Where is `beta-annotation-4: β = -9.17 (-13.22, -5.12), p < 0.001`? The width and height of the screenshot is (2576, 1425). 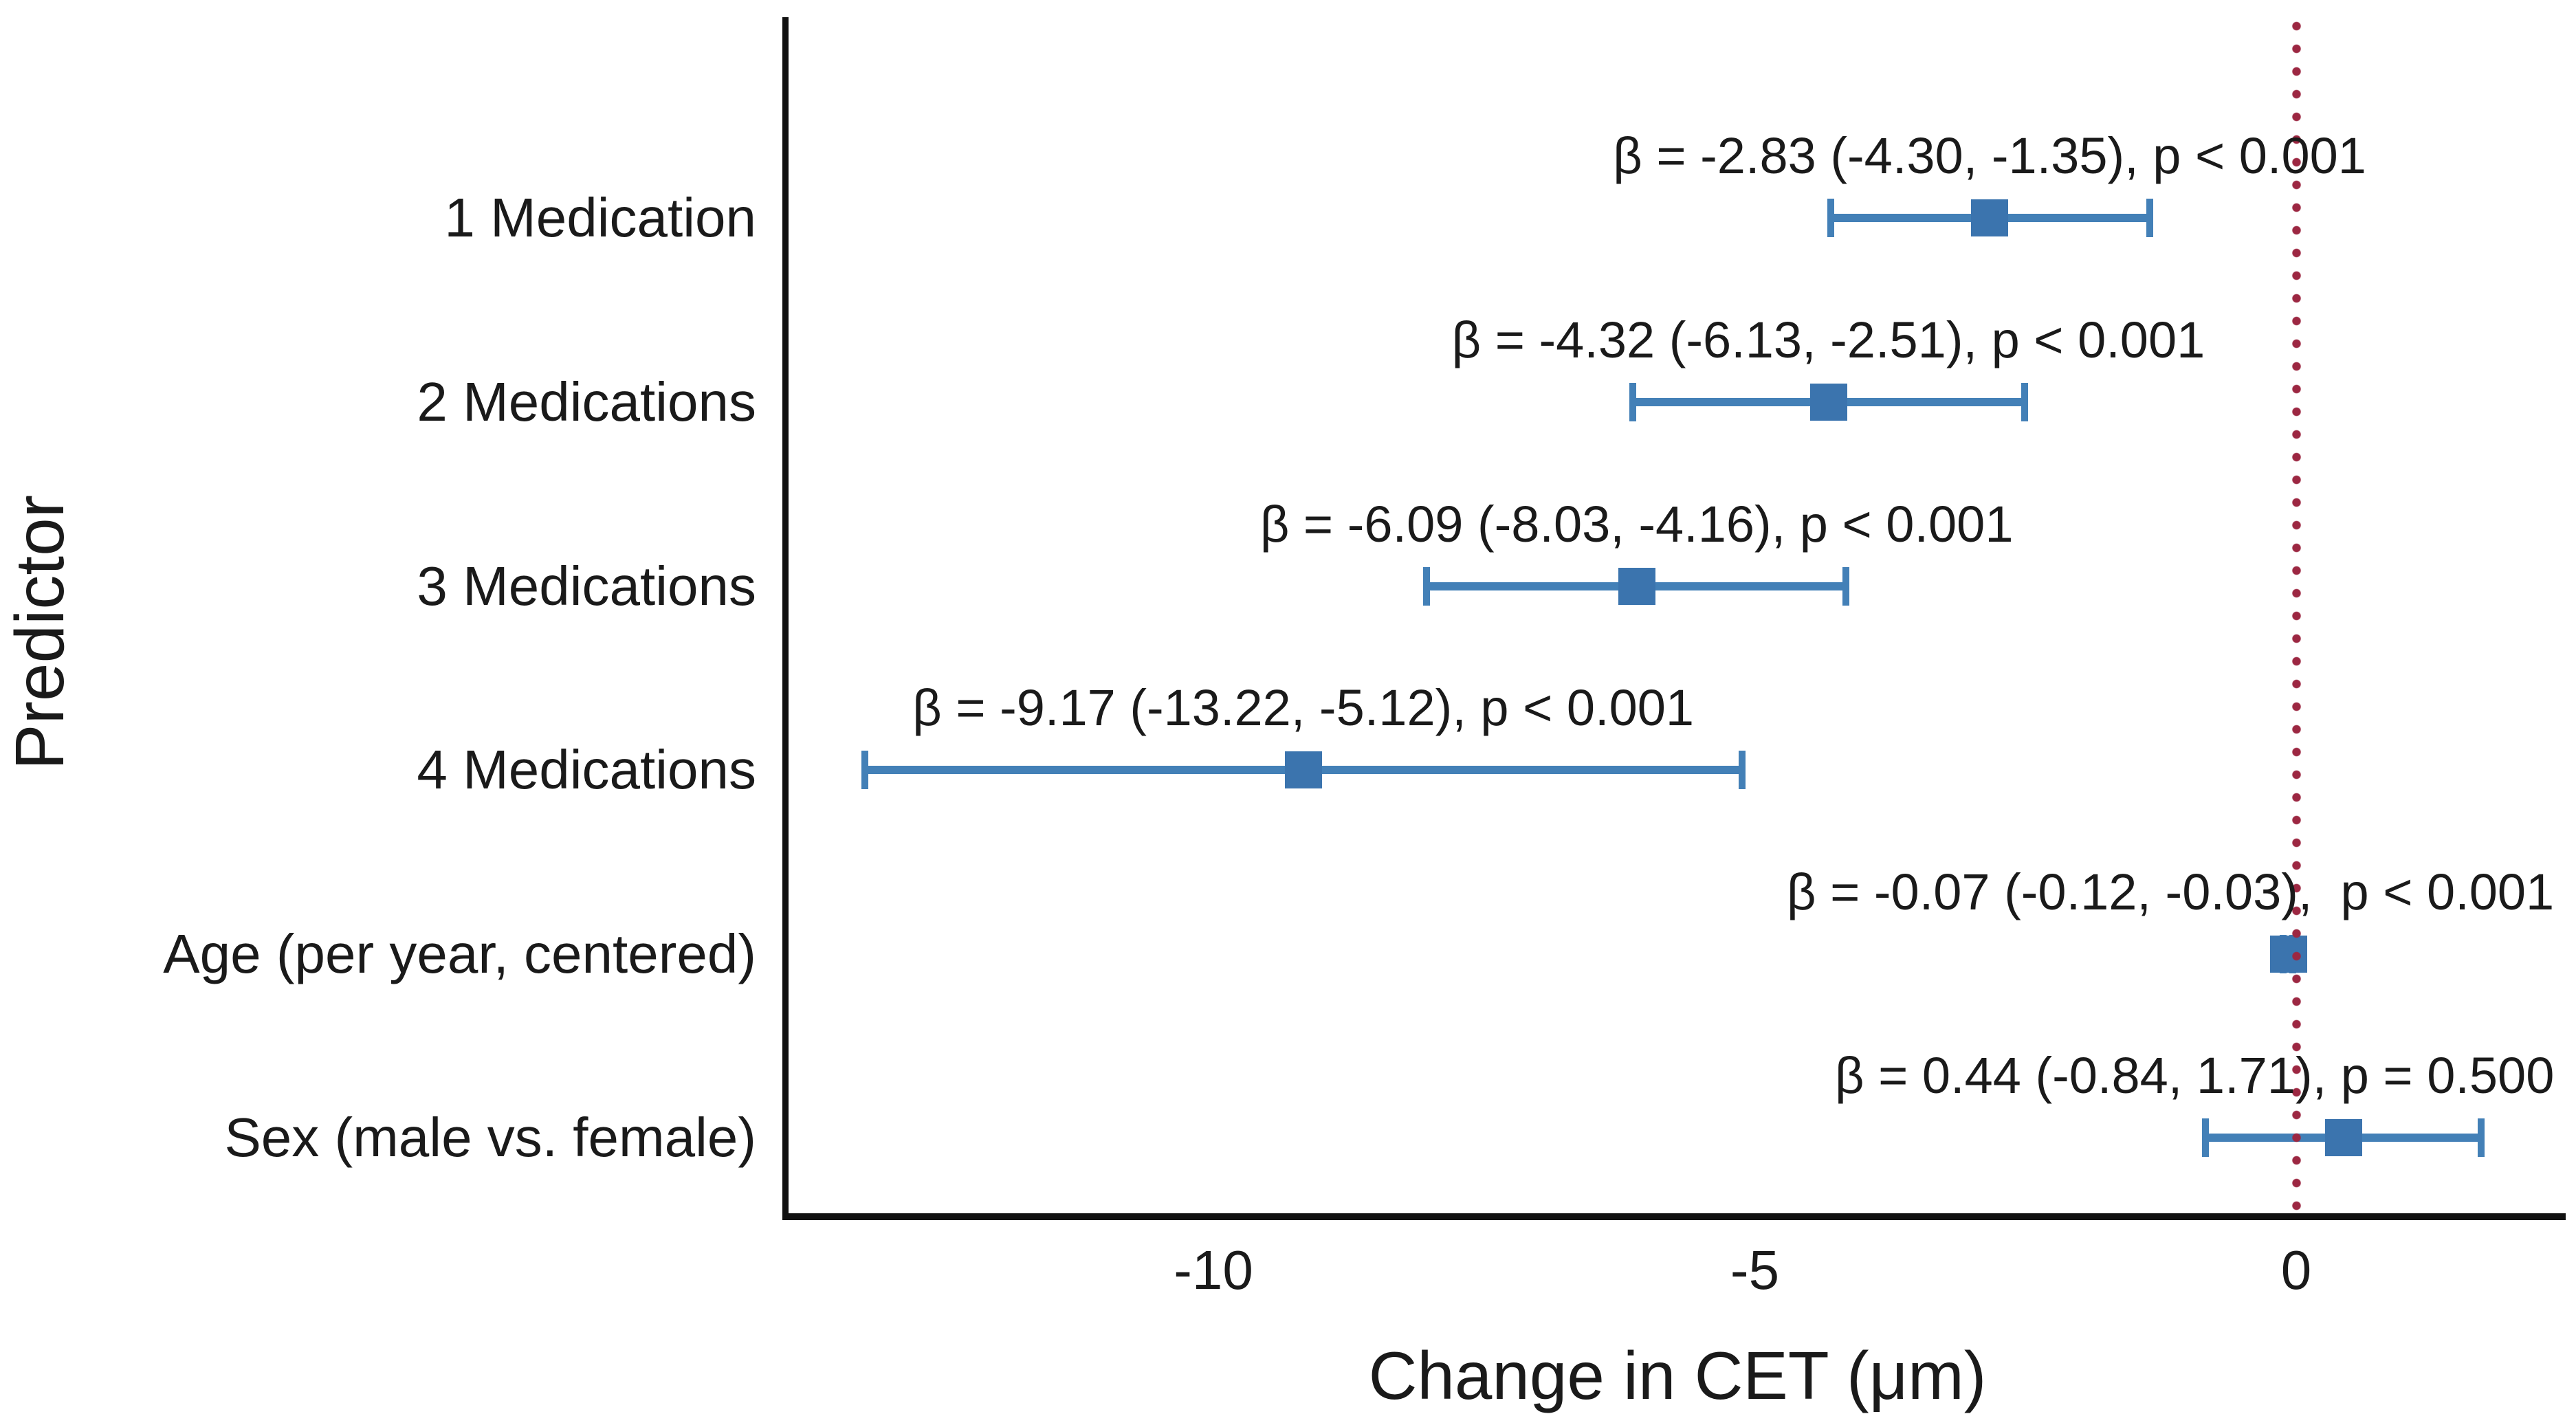 beta-annotation-4: β = -9.17 (-13.22, -5.12), p < 0.001 is located at coordinates (1303, 708).